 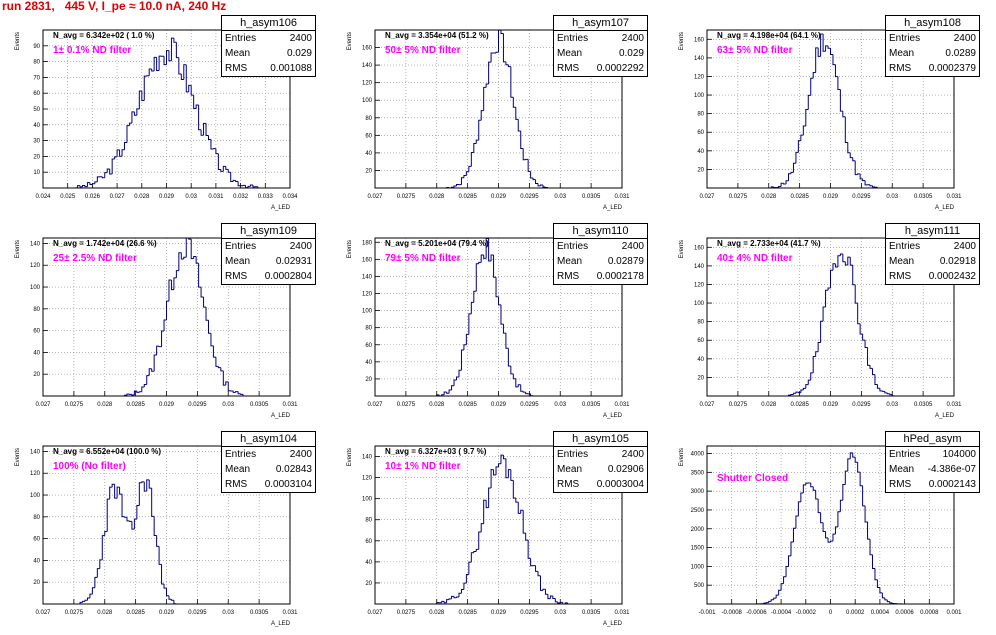 I want to click on histogram-name: h_asym106, so click(x=268, y=23).